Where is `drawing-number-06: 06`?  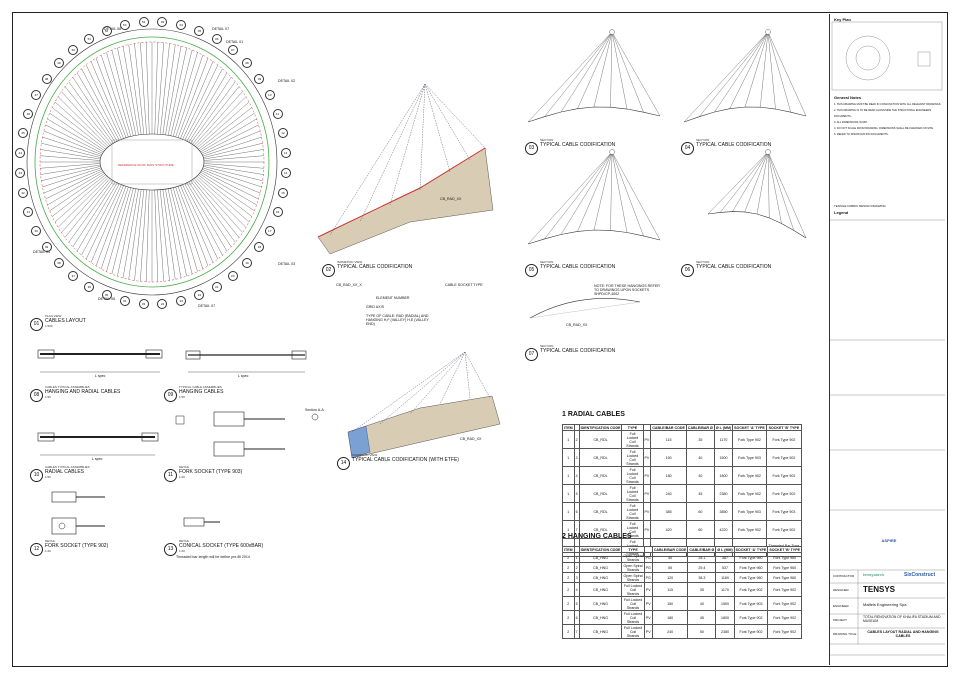
drawing-number-06: 06 is located at coordinates (687, 270).